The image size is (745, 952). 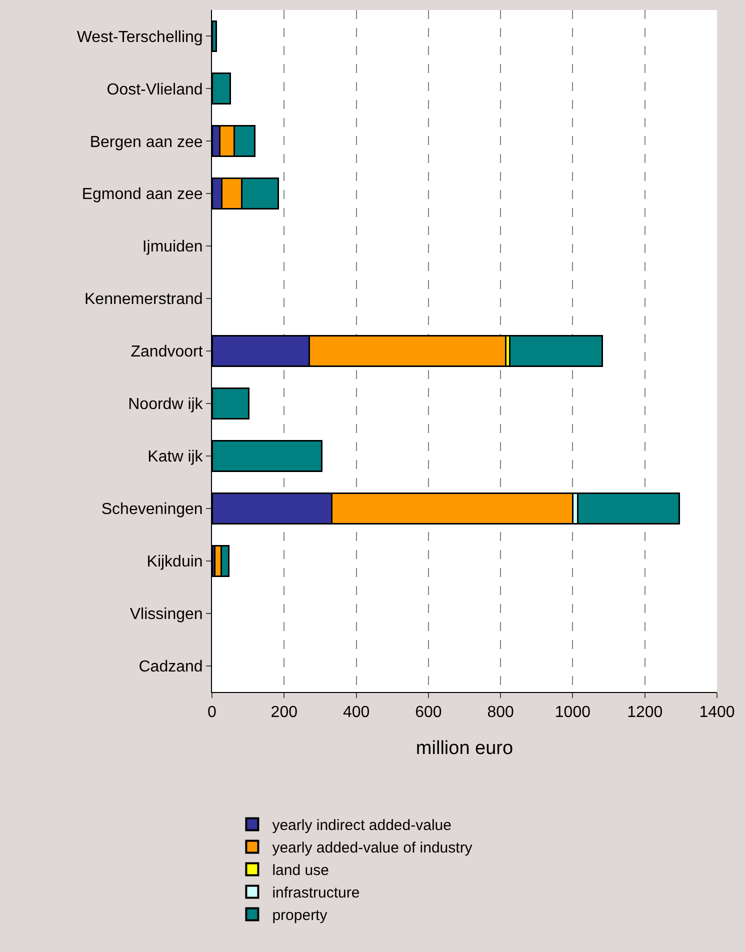 What do you see at coordinates (212, 713) in the screenshot?
I see `x-tick-label: 0` at bounding box center [212, 713].